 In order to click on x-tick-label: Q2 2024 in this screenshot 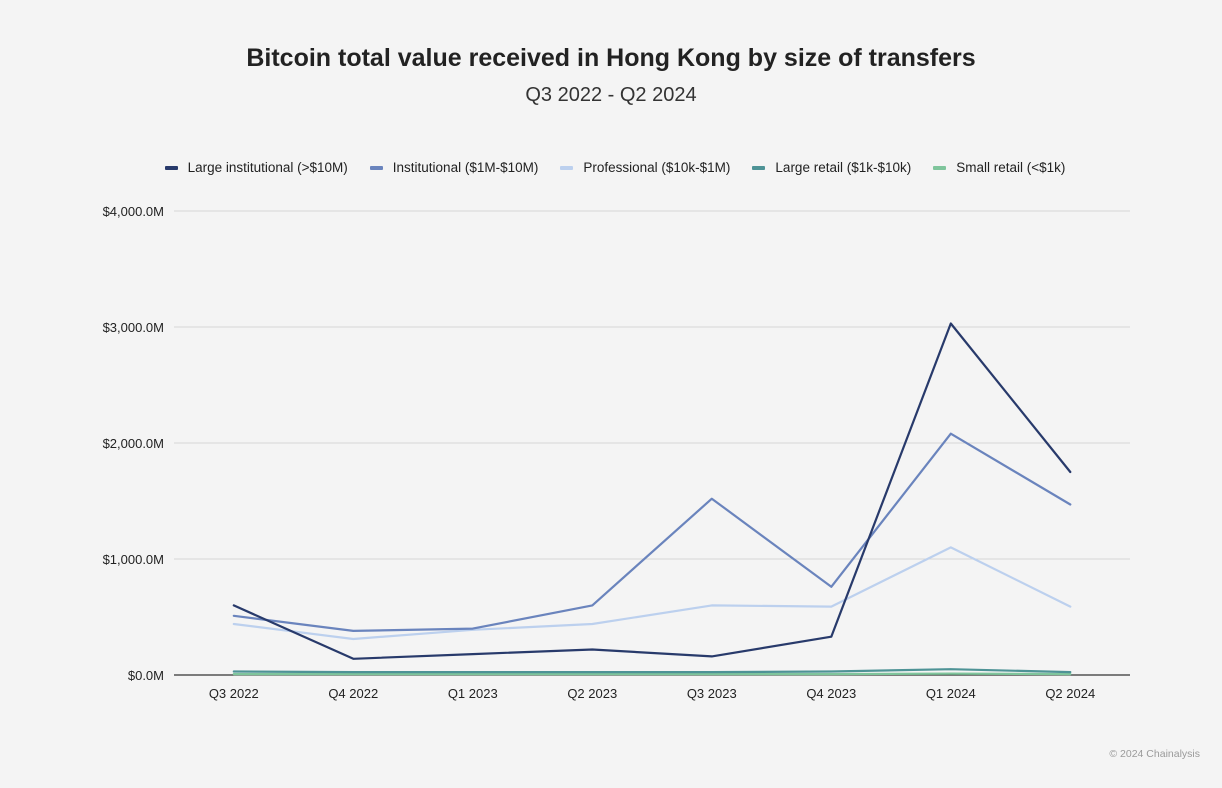, I will do `click(1070, 693)`.